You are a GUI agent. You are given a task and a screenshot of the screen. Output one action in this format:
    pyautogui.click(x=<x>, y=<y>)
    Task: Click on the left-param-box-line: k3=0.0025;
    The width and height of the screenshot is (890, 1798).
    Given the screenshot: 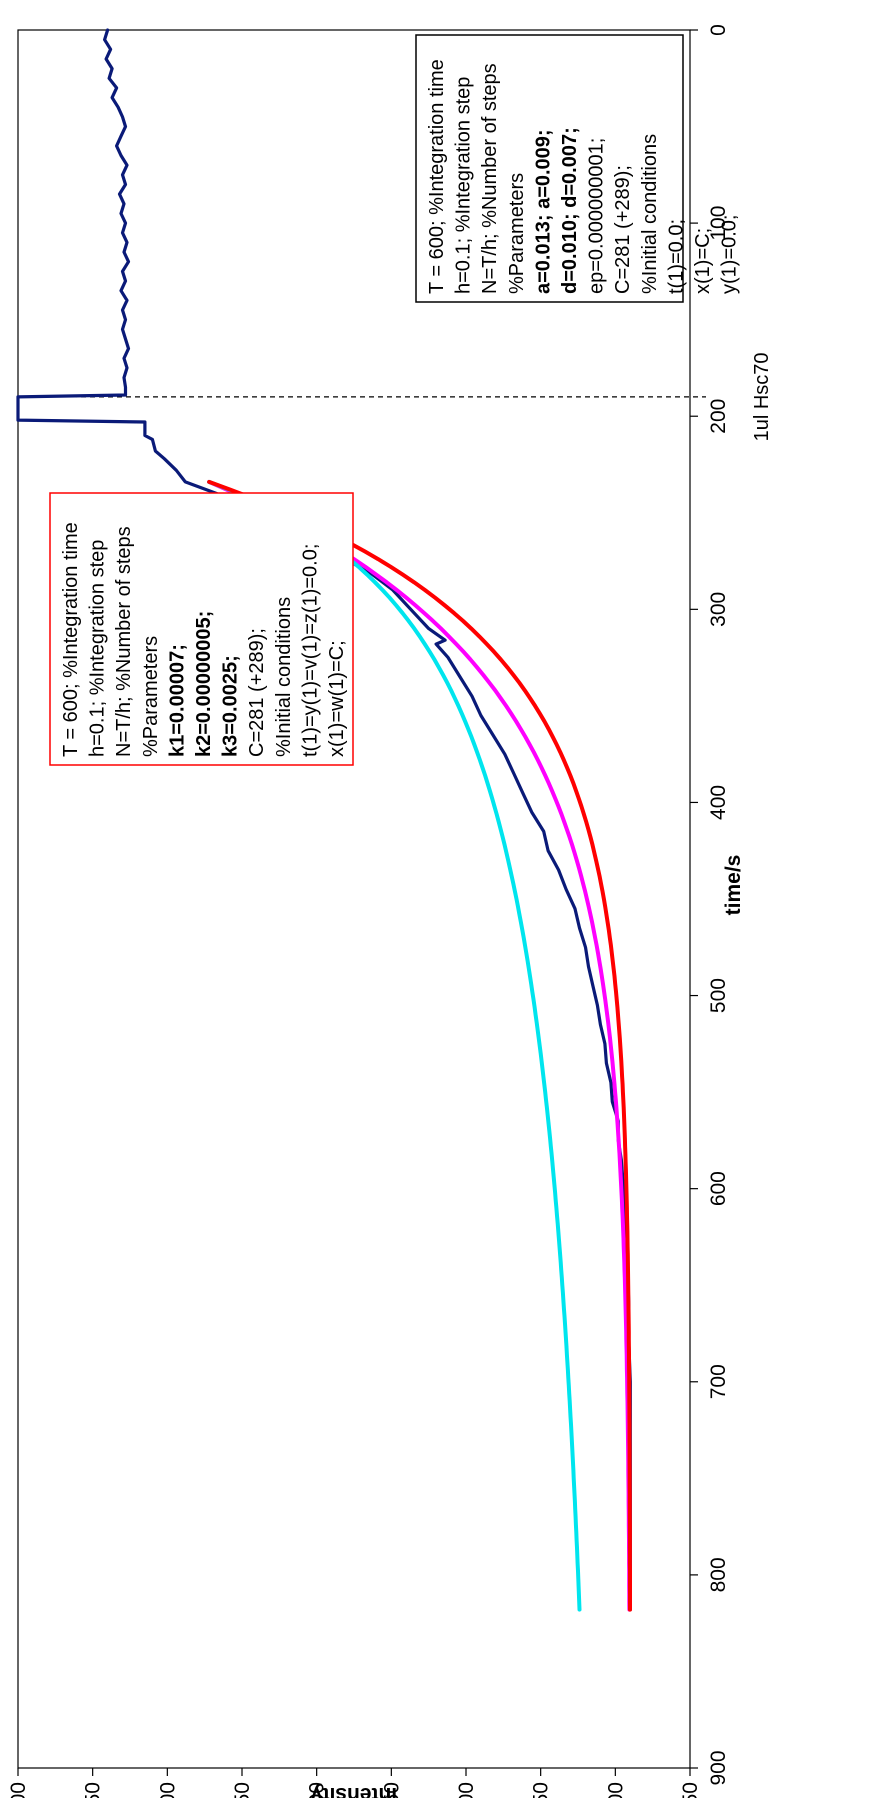 What is the action you would take?
    pyautogui.click(x=231, y=706)
    